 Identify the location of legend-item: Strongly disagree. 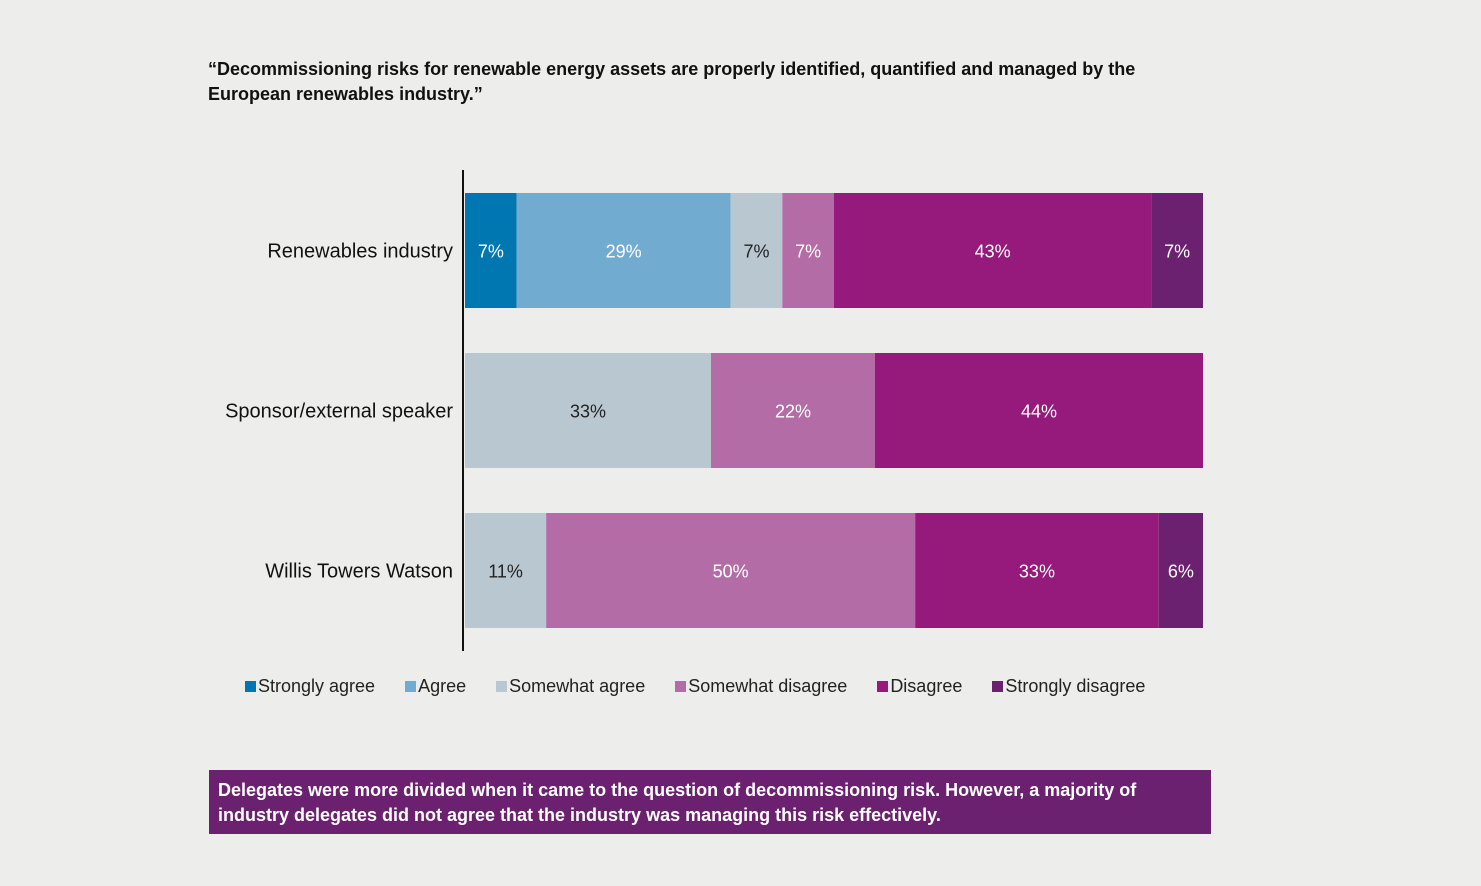
(1068, 686).